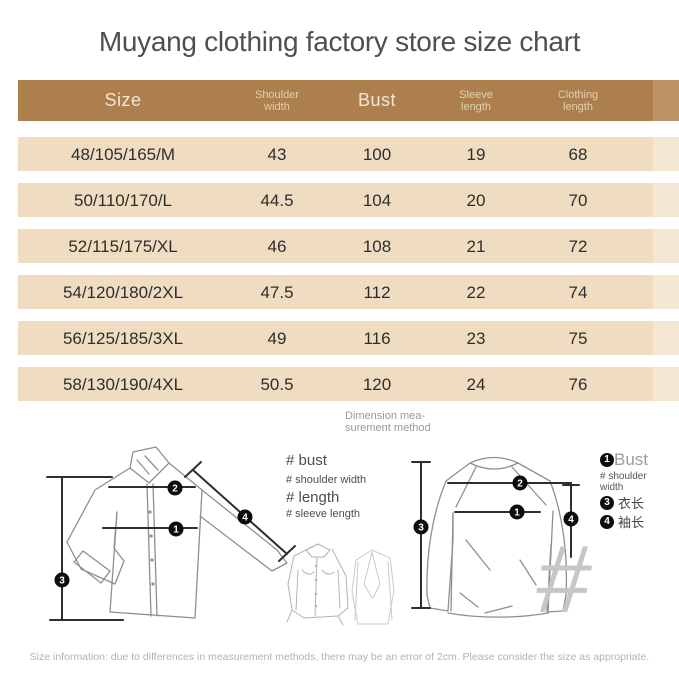 Image resolution: width=679 pixels, height=680 pixels. I want to click on sweater-wrinkles, so click(498, 573).